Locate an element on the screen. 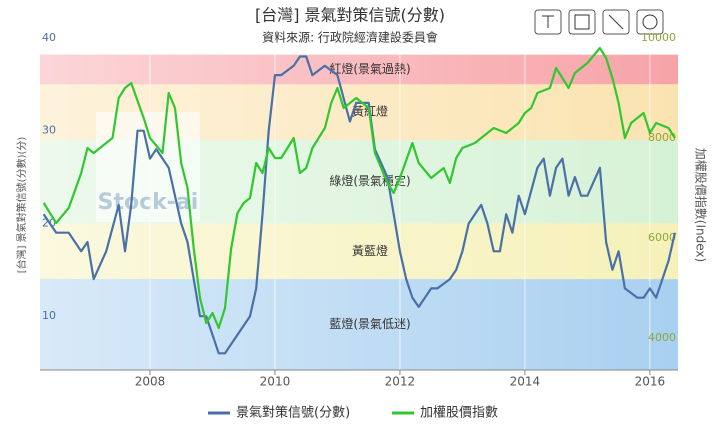  circle-icon is located at coordinates (650, 22).